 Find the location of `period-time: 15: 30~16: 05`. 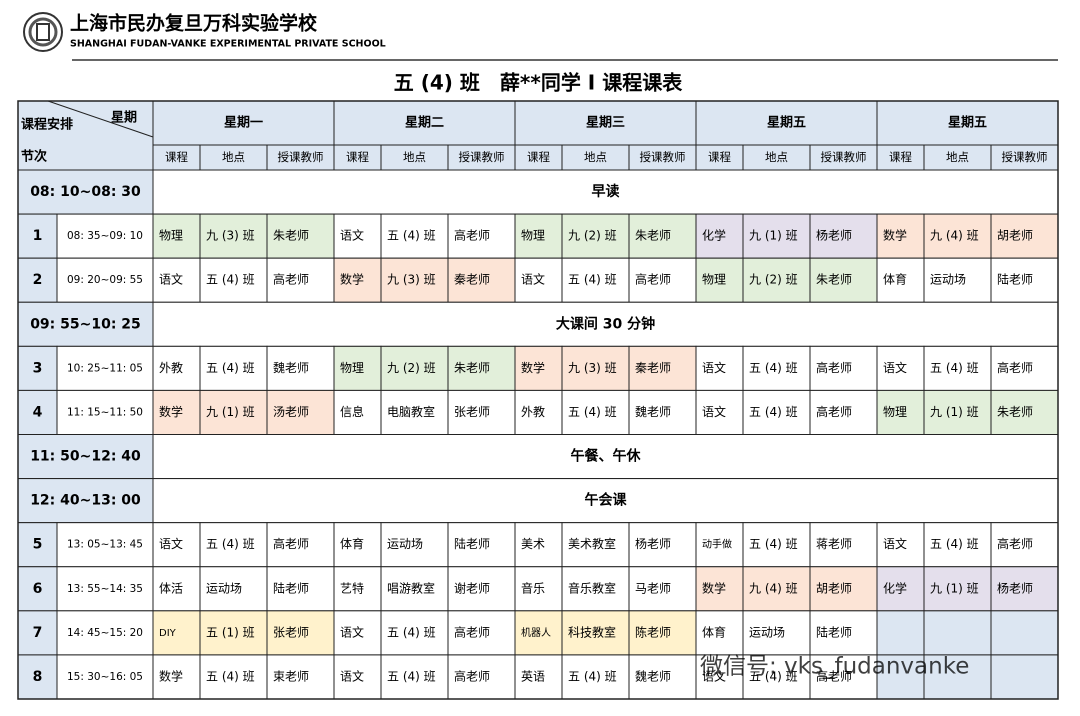

period-time: 15: 30~16: 05 is located at coordinates (105, 677).